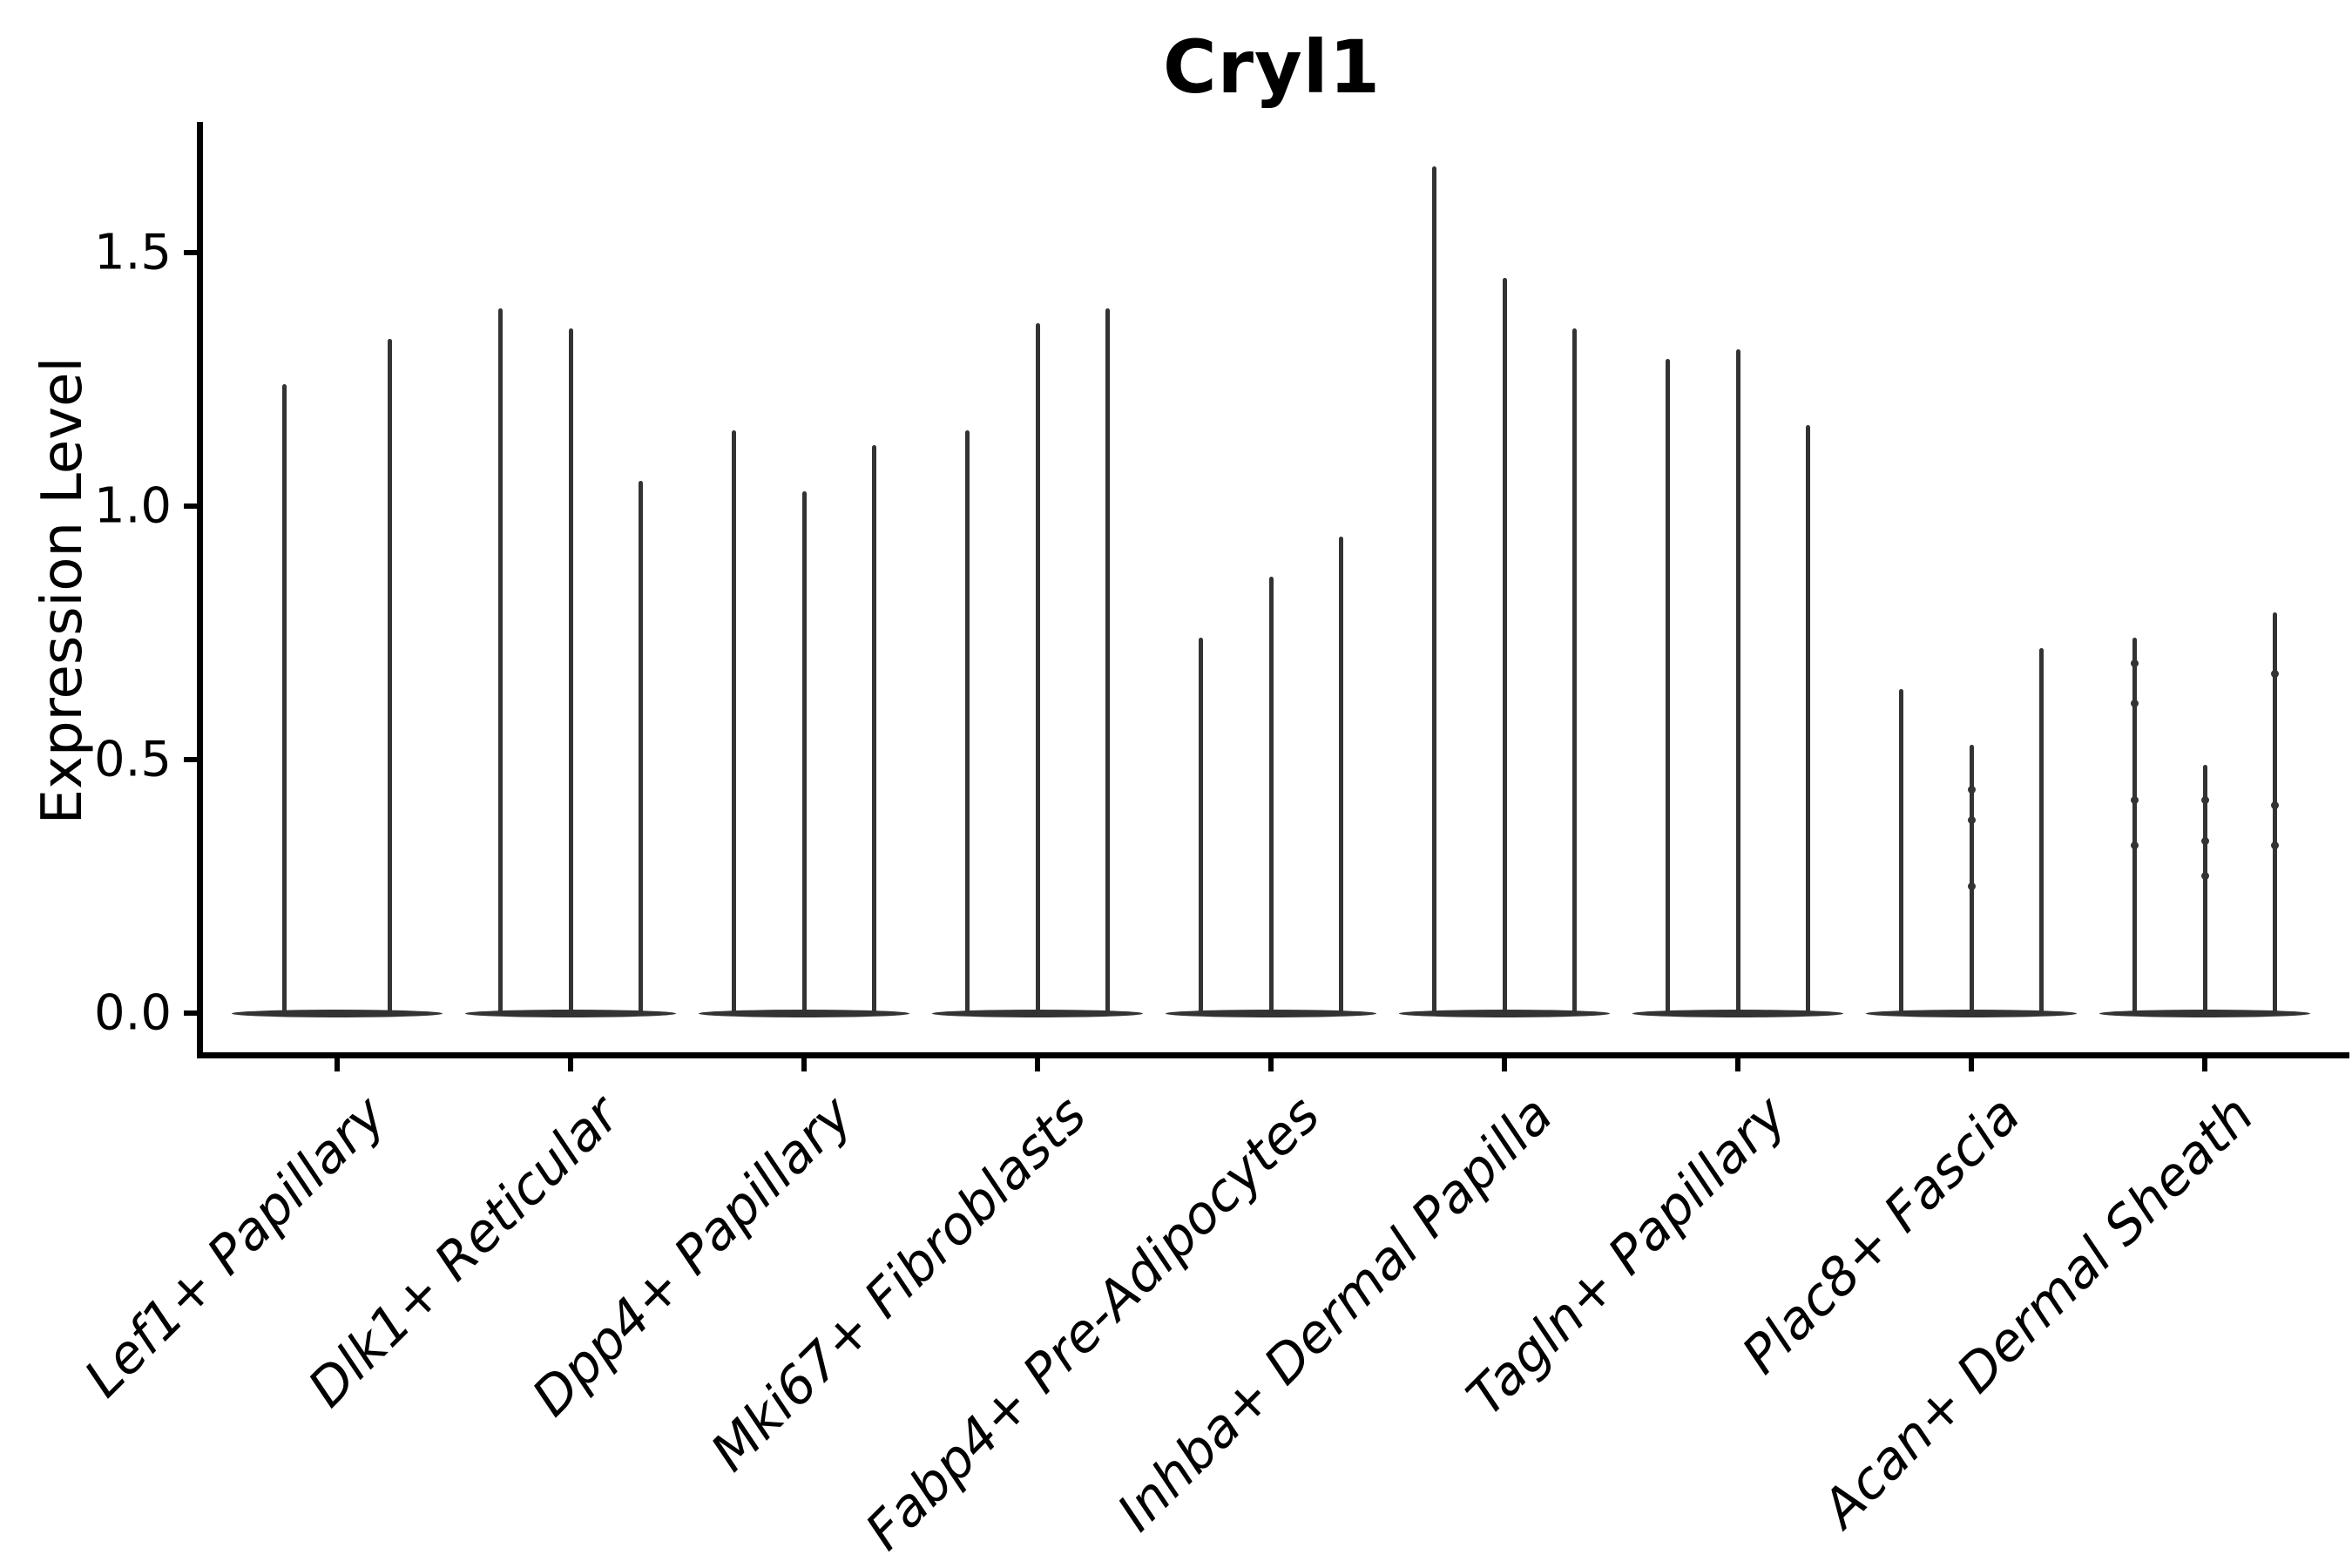 This screenshot has height=1568, width=2352. I want to click on x-tick-label: Fabp4+ Pre-Adipocytes, so click(1093, 1324).